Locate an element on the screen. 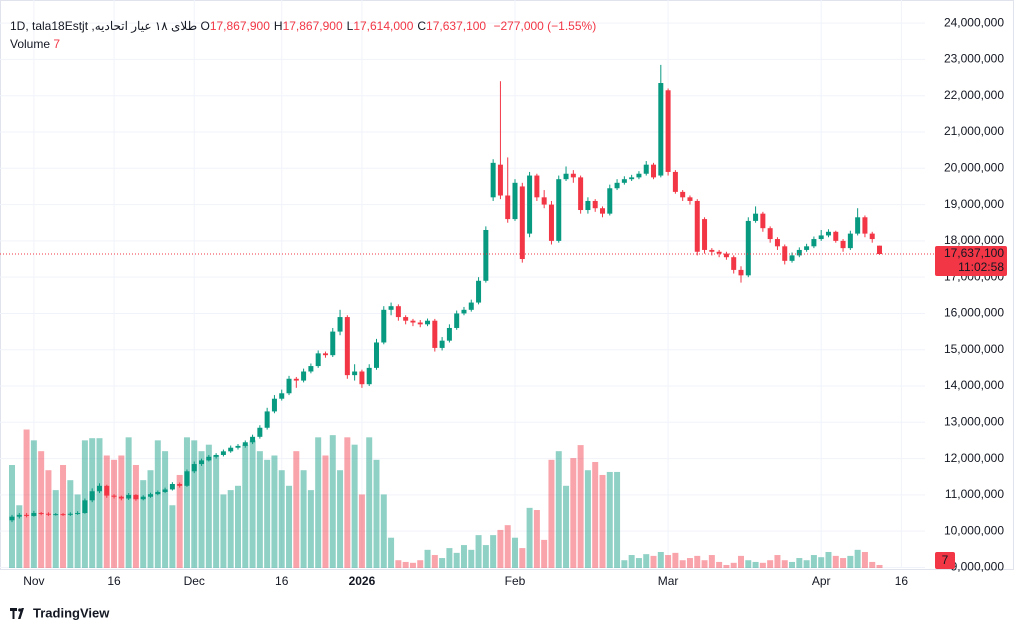 The width and height of the screenshot is (1024, 632). x-tick-label: Dec is located at coordinates (194, 581).